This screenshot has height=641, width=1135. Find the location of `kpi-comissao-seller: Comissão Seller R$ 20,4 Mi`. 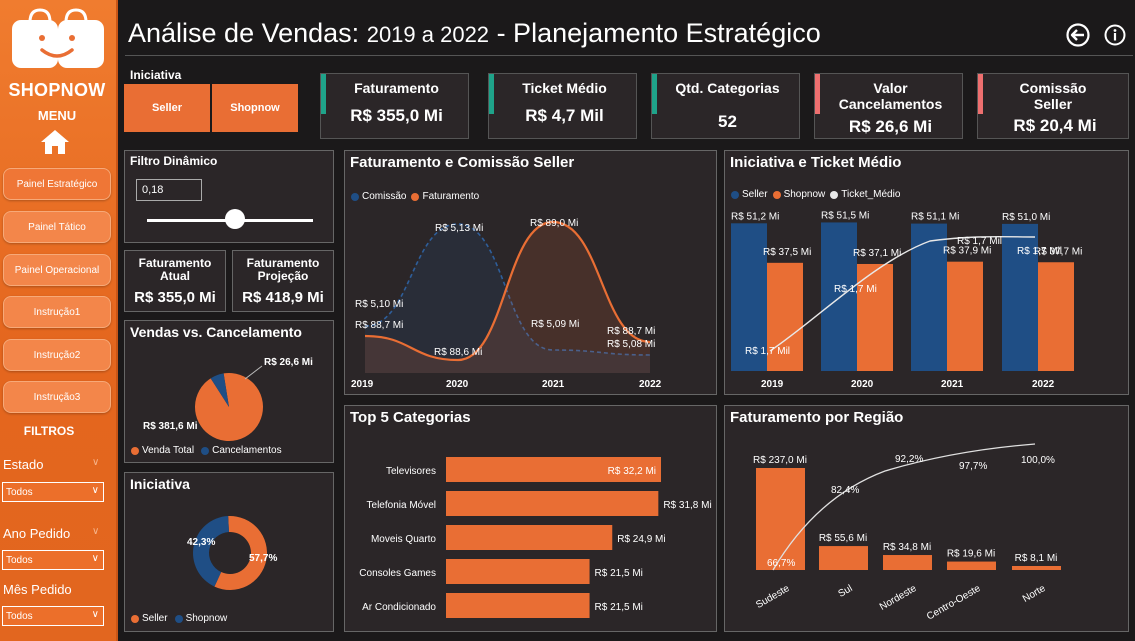

kpi-comissao-seller: Comissão Seller R$ 20,4 Mi is located at coordinates (1053, 106).